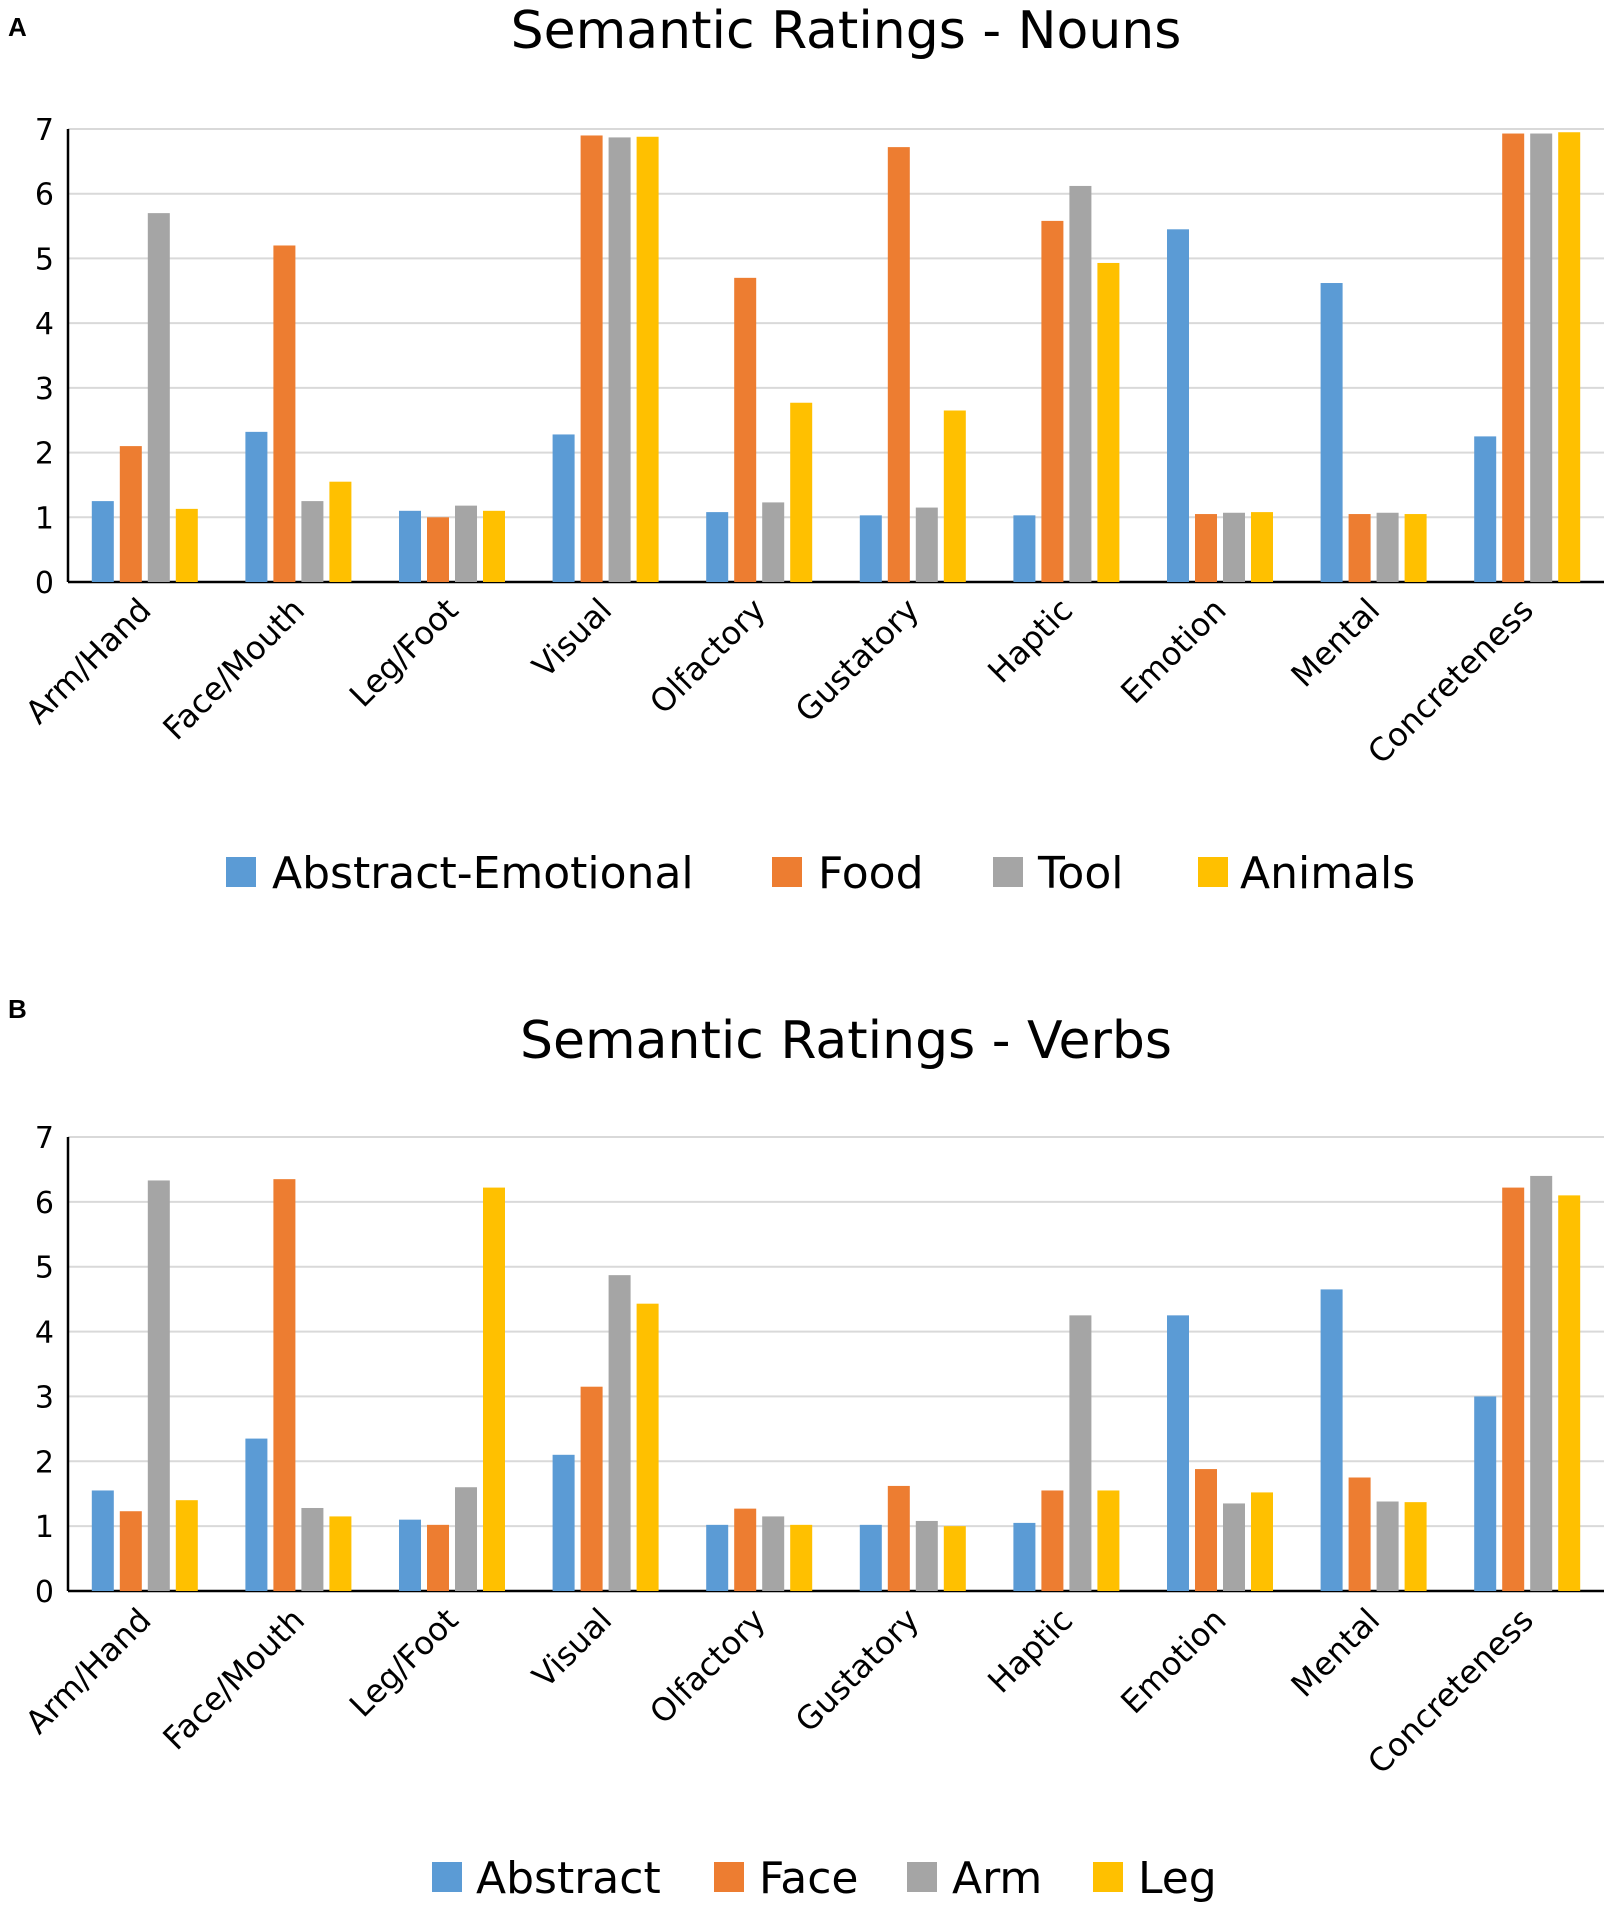  What do you see at coordinates (466, 1539) in the screenshot?
I see `verbs-bar-arm-leg-foot` at bounding box center [466, 1539].